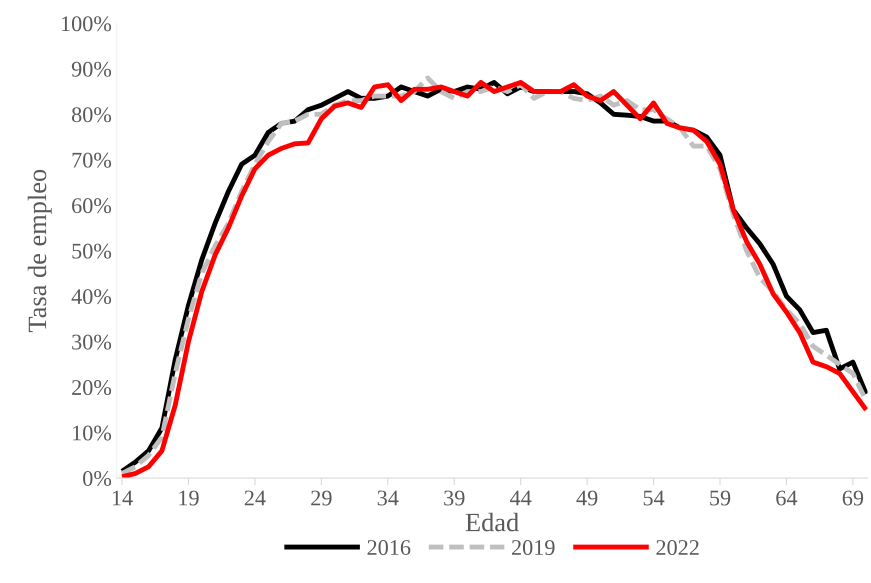 Image resolution: width=871 pixels, height=583 pixels. What do you see at coordinates (92, 342) in the screenshot?
I see `y-tick-label: 30%` at bounding box center [92, 342].